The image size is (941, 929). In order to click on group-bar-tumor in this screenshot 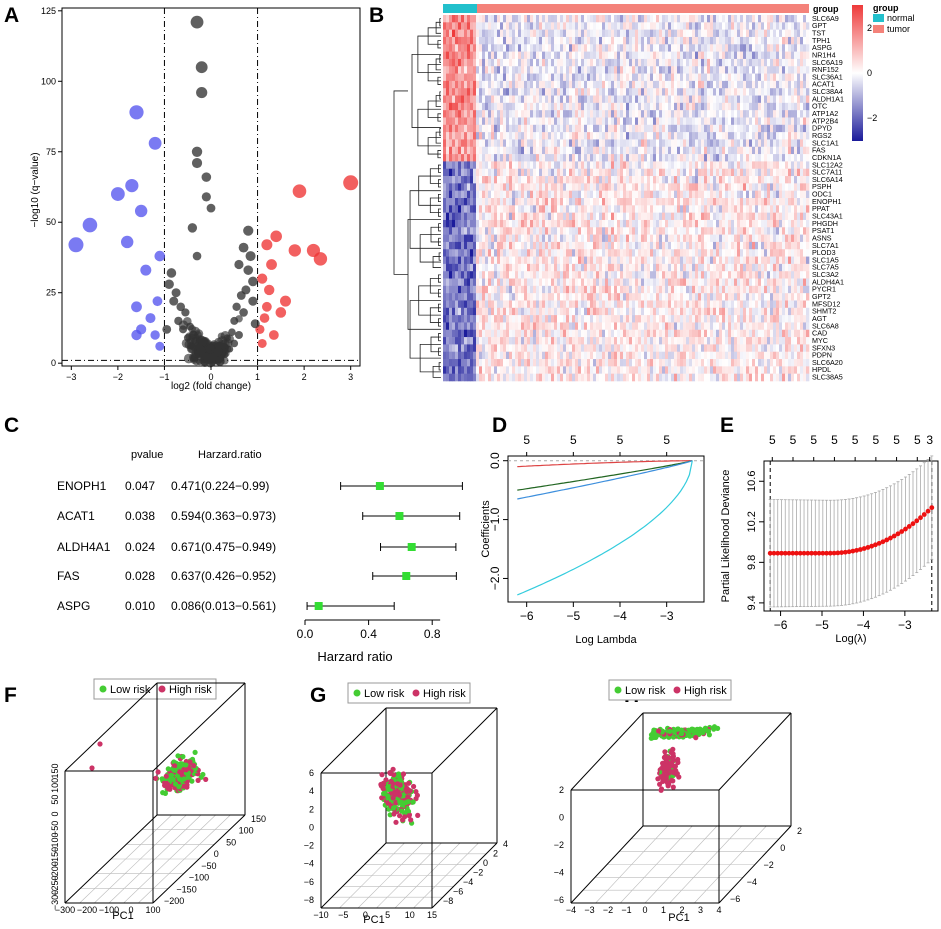, I will do `click(643, 8)`.